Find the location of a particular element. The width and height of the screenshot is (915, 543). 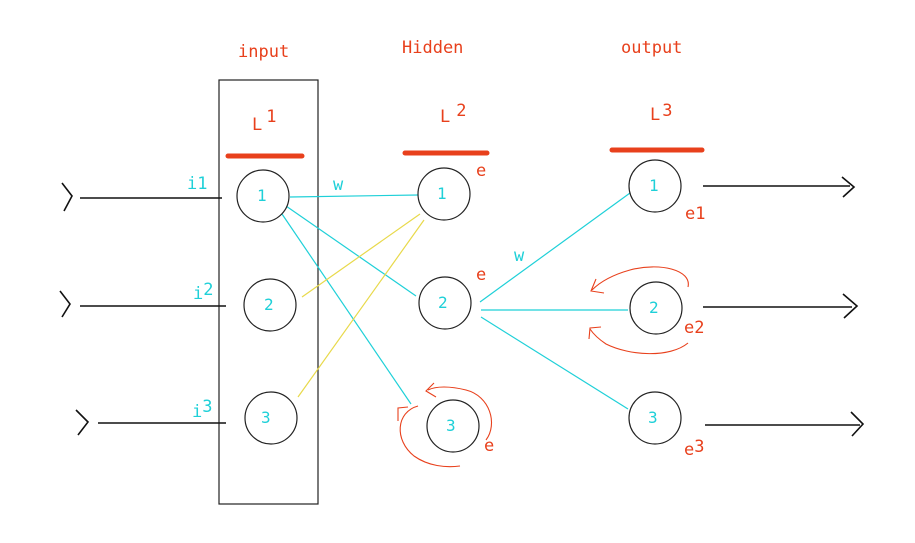

hidden-node-1: 1 is located at coordinates (444, 194).